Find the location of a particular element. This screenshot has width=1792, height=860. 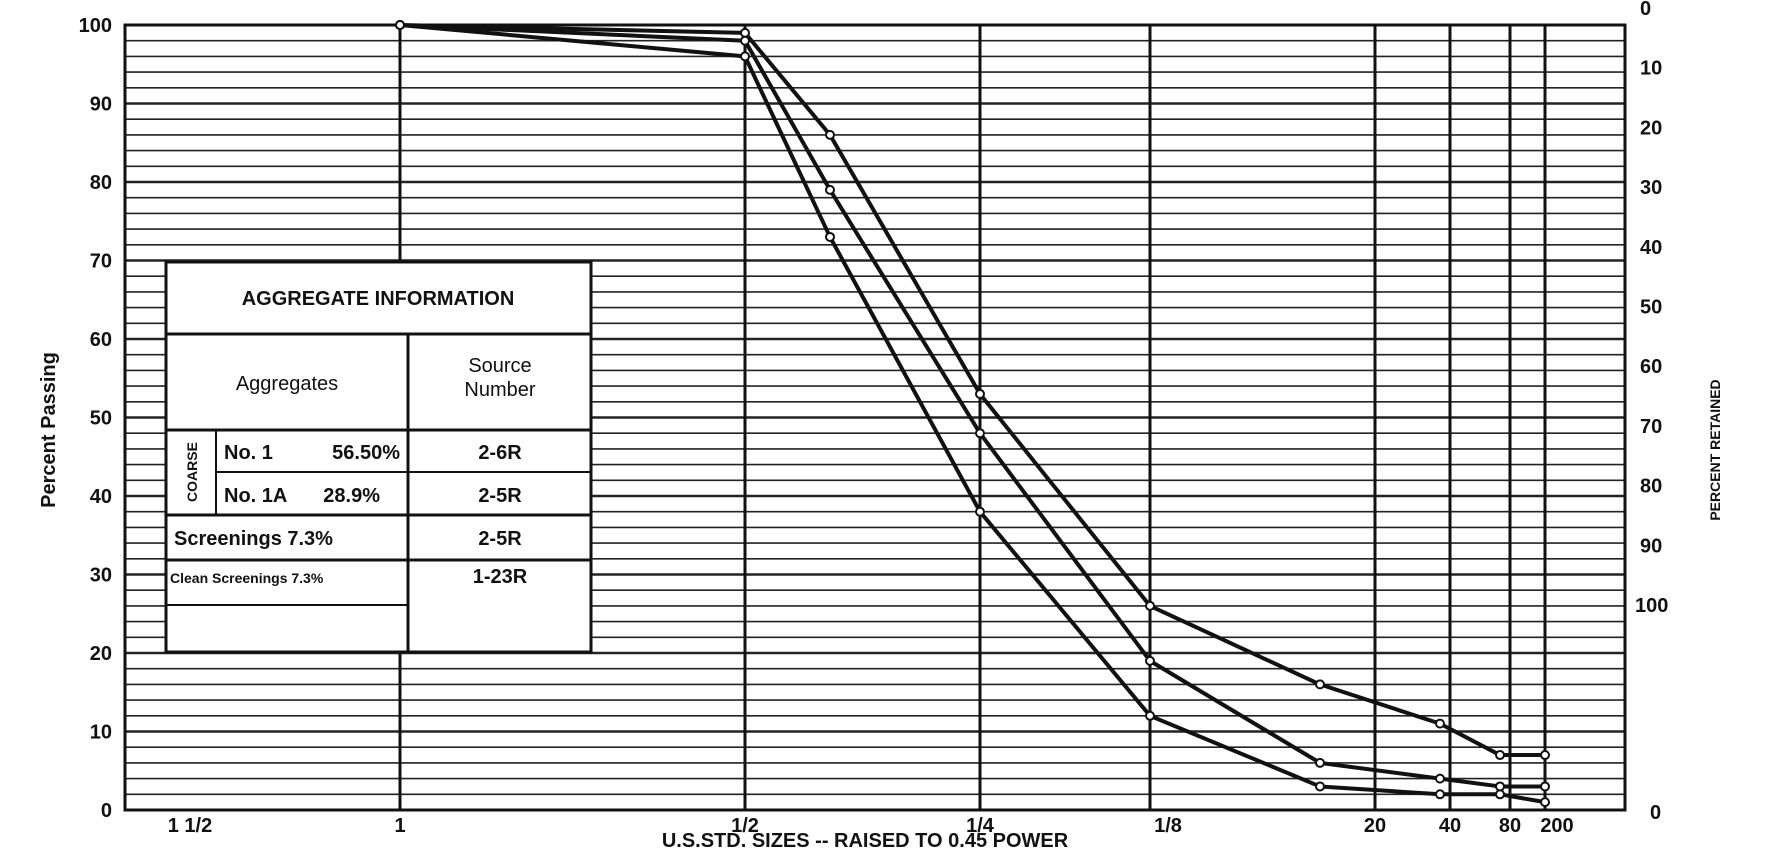

x-axis-ticks: 1 1/2 1 1/2 1/4 1/8 20 40 80 200 is located at coordinates (871, 826).